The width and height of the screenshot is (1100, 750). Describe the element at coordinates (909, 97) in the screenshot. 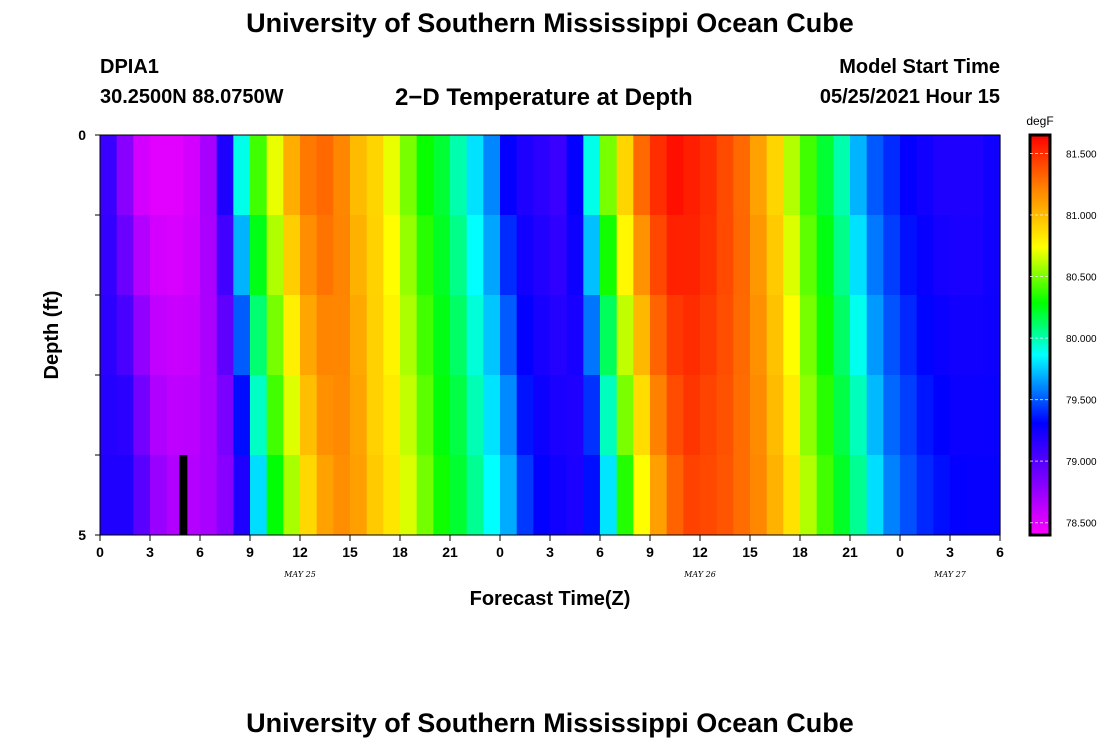

I see `model-start-value: 05/25/2021 Hour 15` at that location.